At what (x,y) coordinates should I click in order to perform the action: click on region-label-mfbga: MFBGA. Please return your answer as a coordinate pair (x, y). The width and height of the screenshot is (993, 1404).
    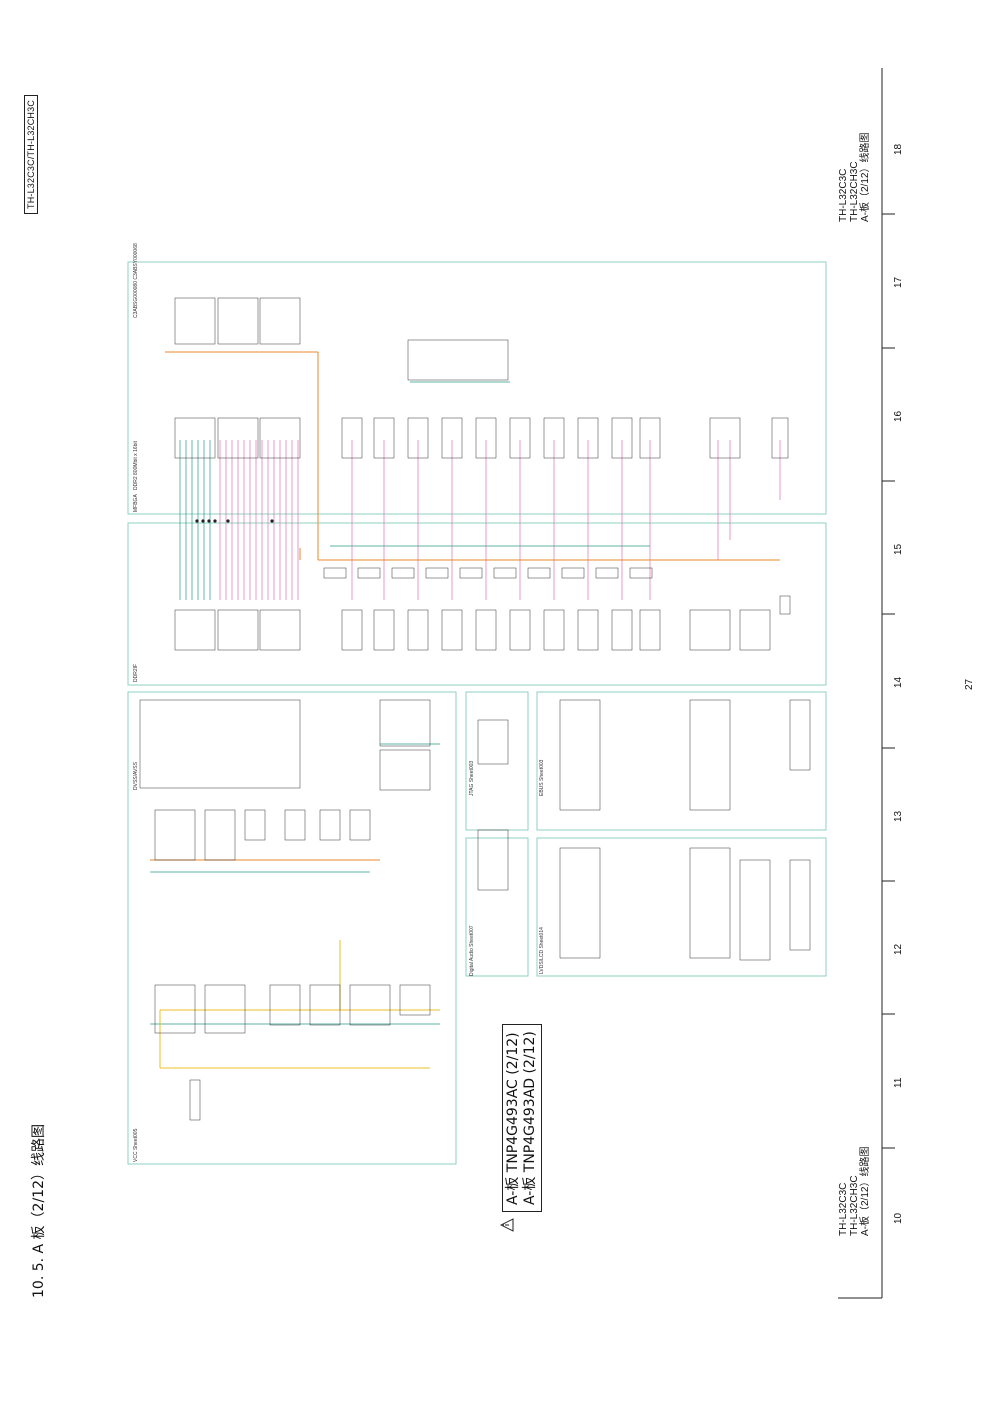
    Looking at the image, I should click on (136, 503).